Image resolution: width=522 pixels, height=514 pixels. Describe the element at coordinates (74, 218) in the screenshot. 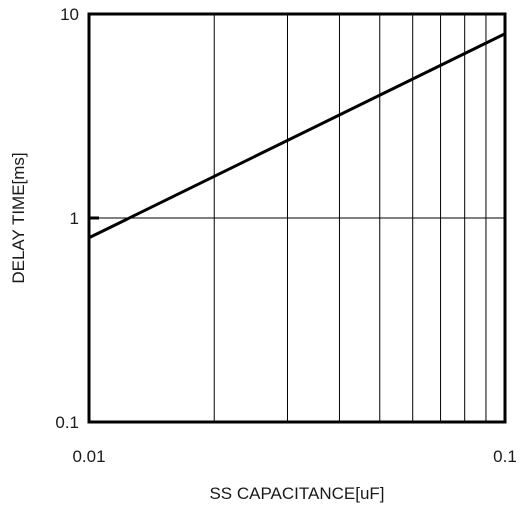

I see `y-tick-label: 1` at that location.